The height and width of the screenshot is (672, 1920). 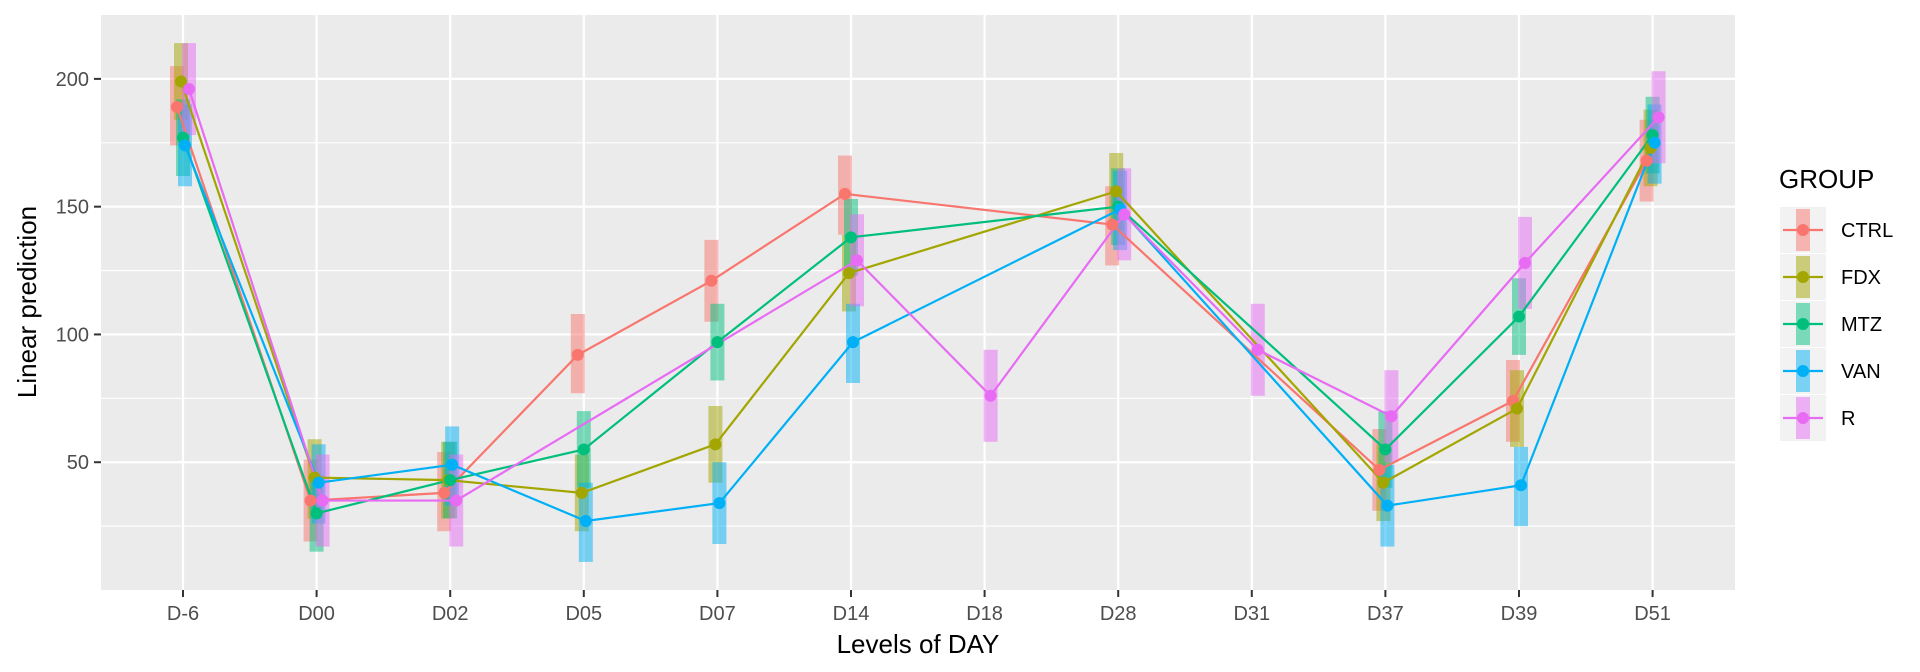 I want to click on x-tick-label: D37, so click(x=1385, y=614).